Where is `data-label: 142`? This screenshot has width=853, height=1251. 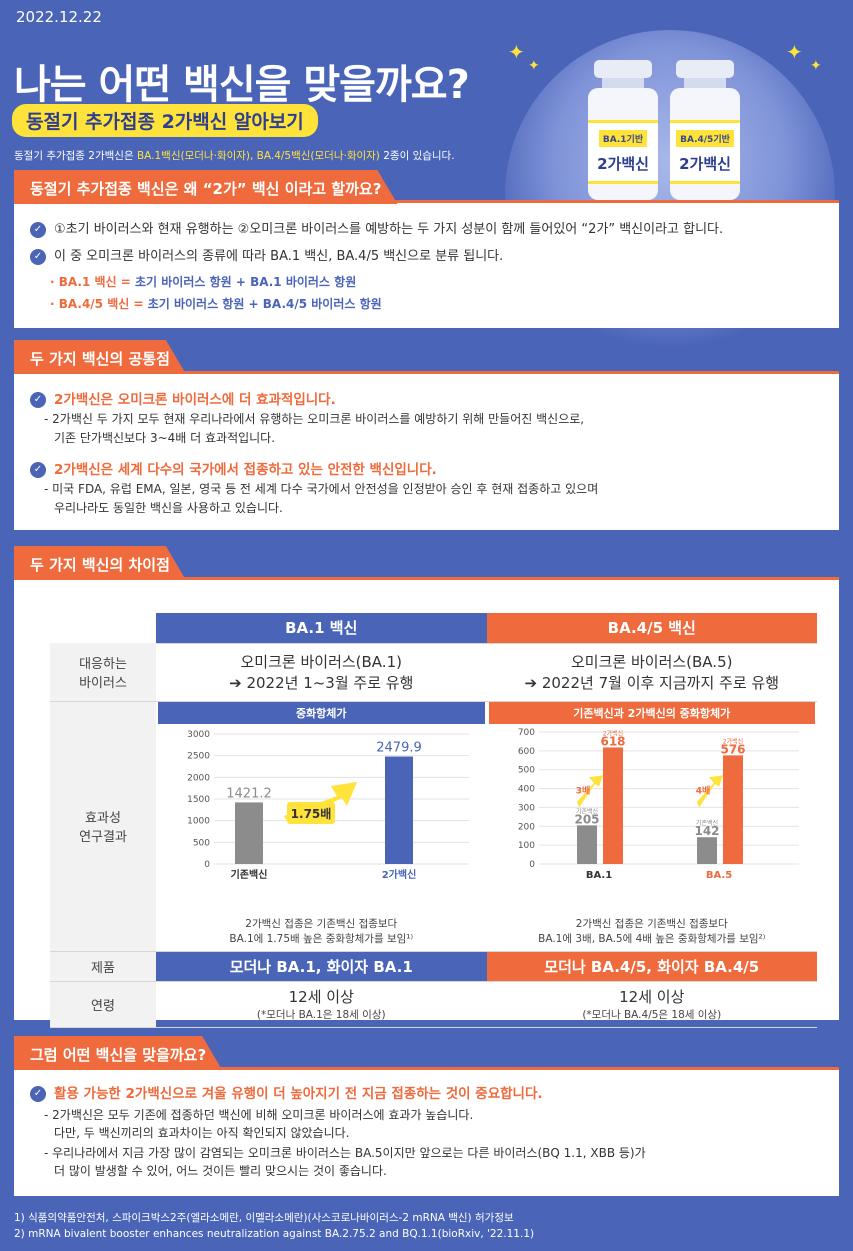 data-label: 142 is located at coordinates (707, 831).